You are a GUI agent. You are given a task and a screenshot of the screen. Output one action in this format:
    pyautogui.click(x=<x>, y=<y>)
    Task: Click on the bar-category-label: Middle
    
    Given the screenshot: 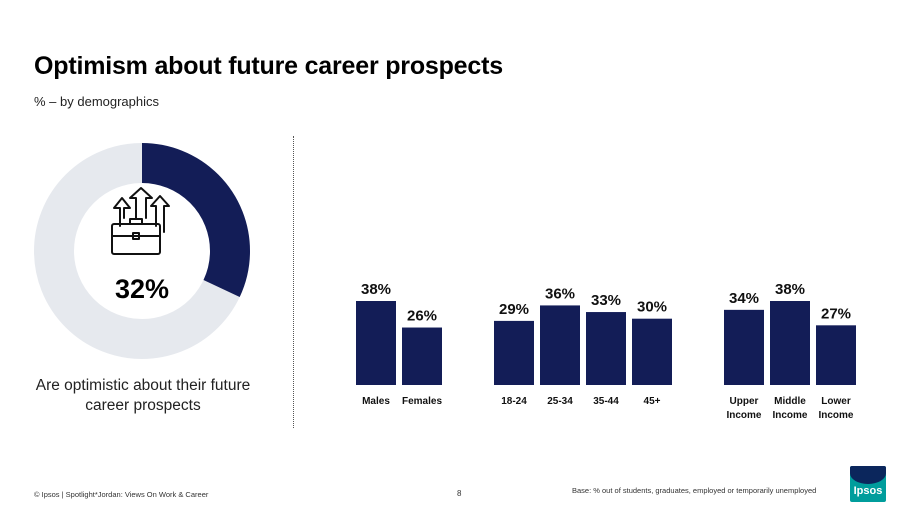 What is the action you would take?
    pyautogui.click(x=790, y=401)
    